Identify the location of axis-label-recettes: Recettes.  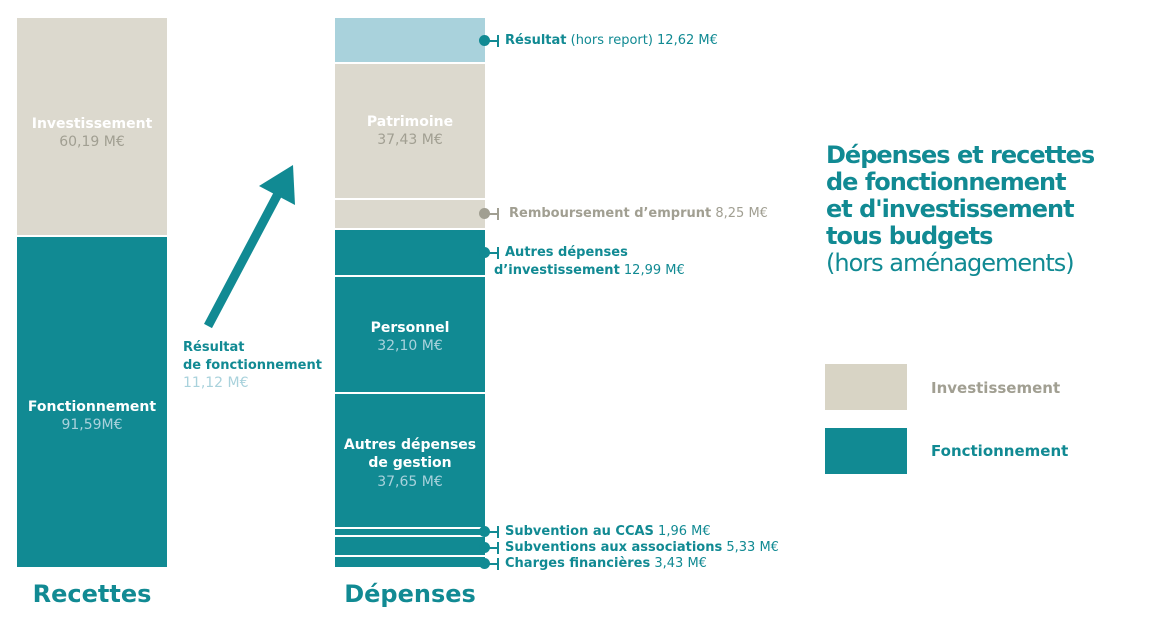
(92, 594).